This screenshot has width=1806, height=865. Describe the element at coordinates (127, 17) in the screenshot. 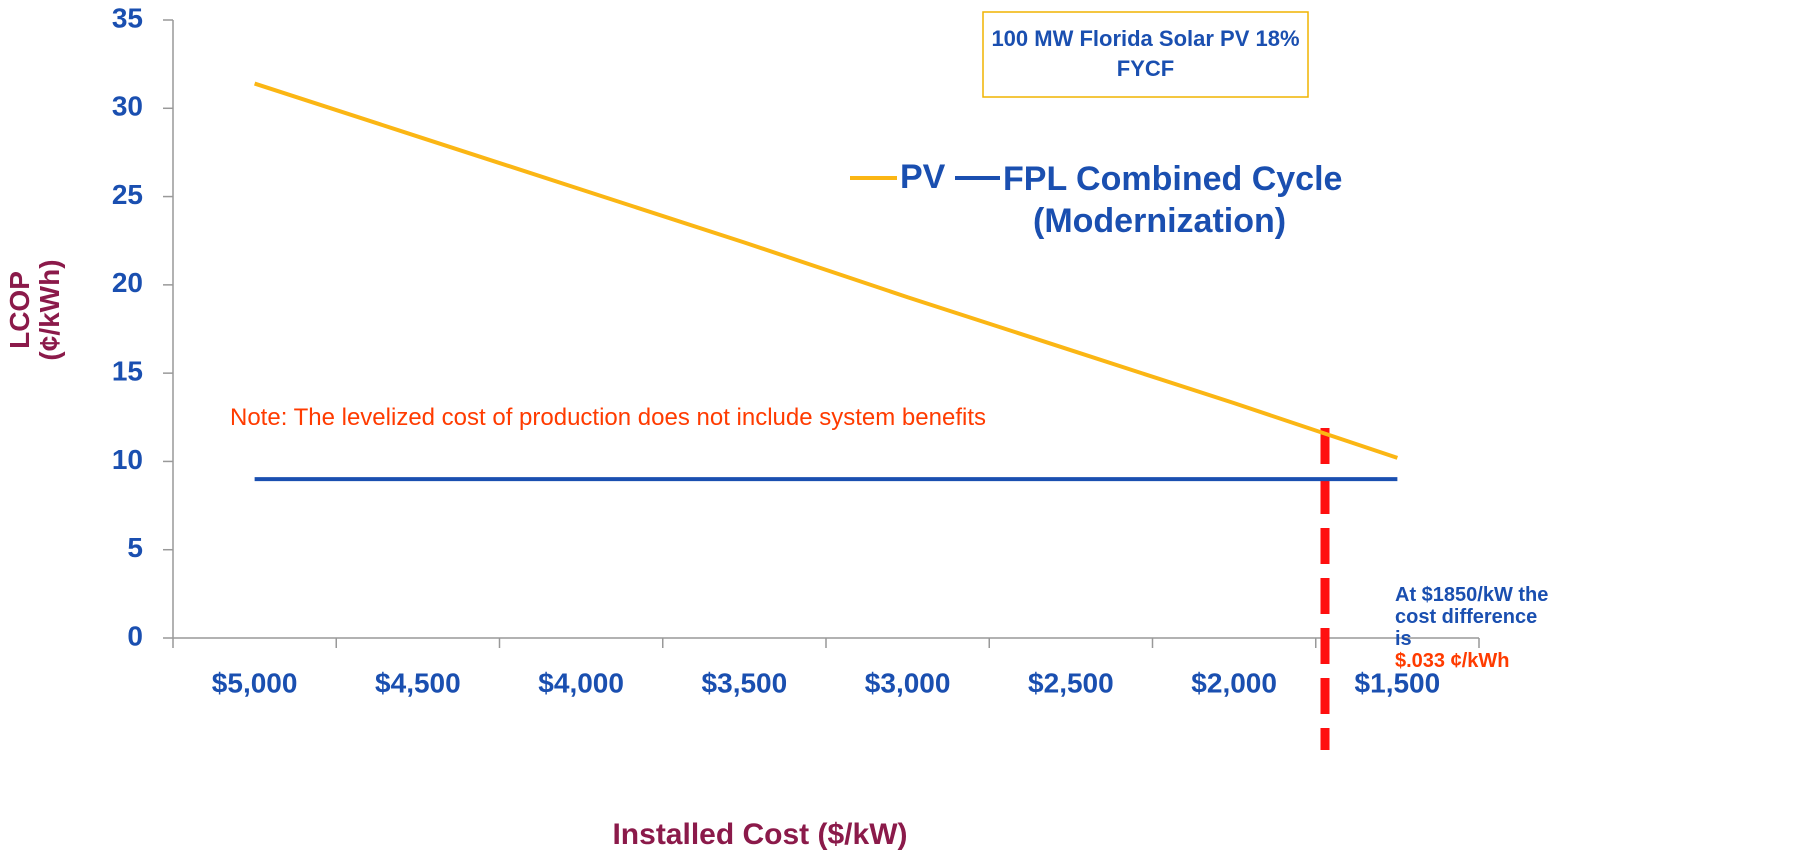

I see `y-tick-label: 35` at that location.